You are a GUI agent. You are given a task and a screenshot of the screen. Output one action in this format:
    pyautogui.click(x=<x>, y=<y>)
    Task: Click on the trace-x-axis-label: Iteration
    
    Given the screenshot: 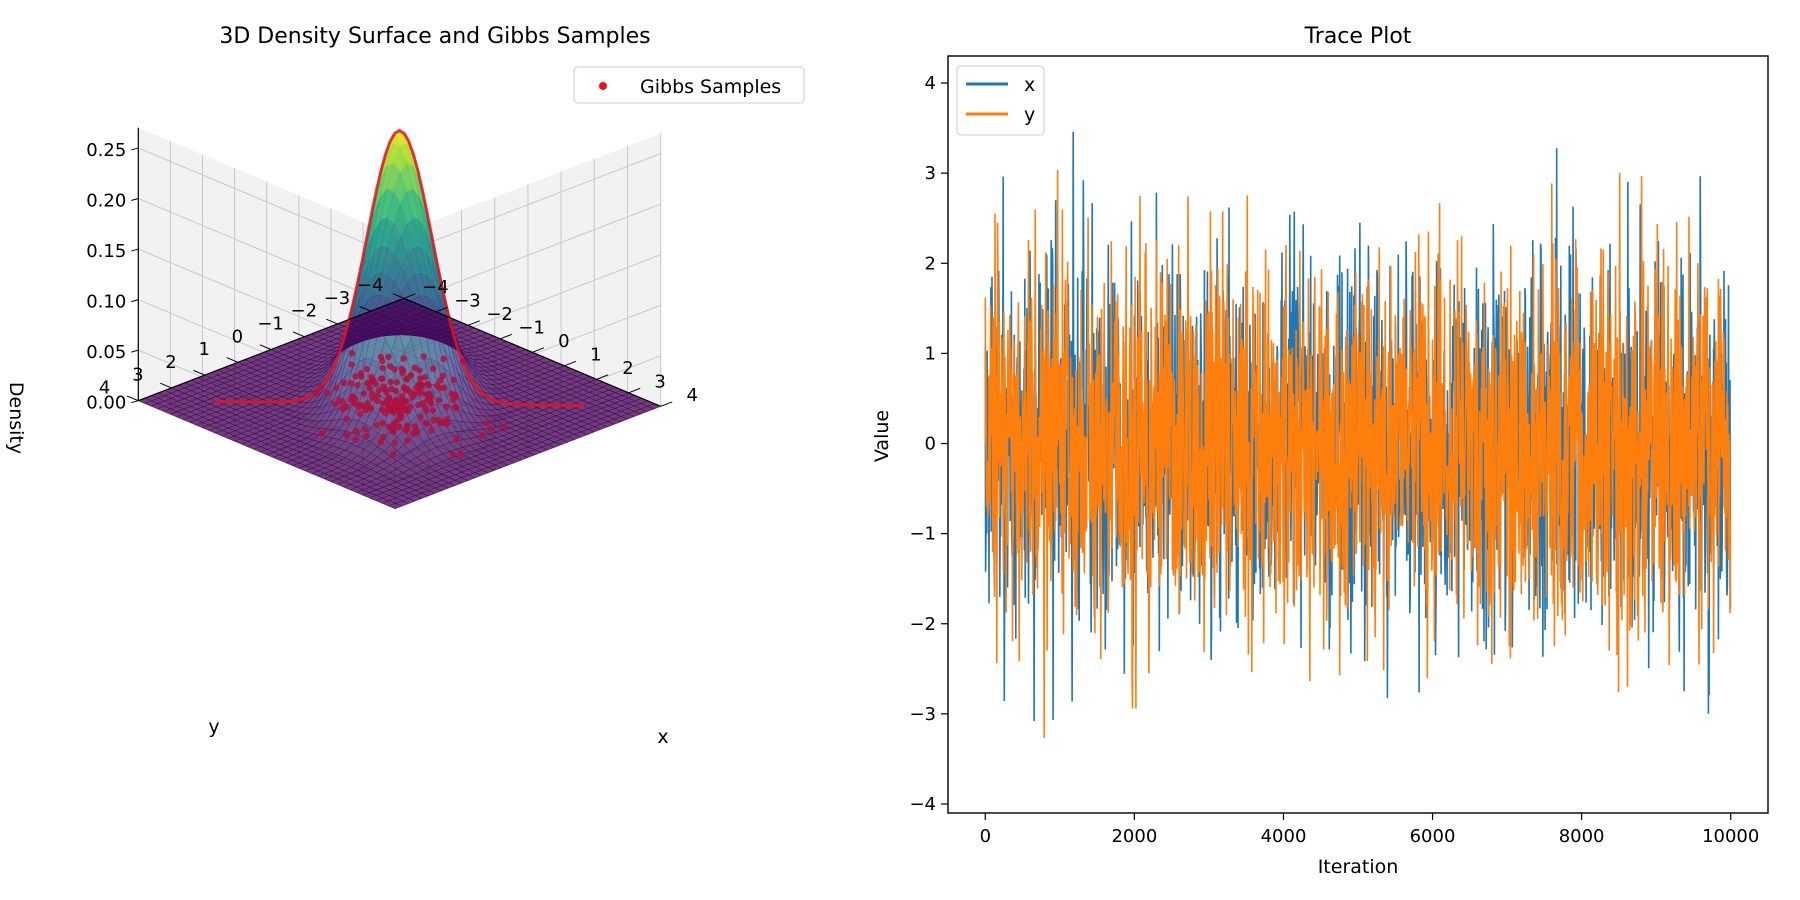 What is the action you would take?
    pyautogui.click(x=1358, y=867)
    